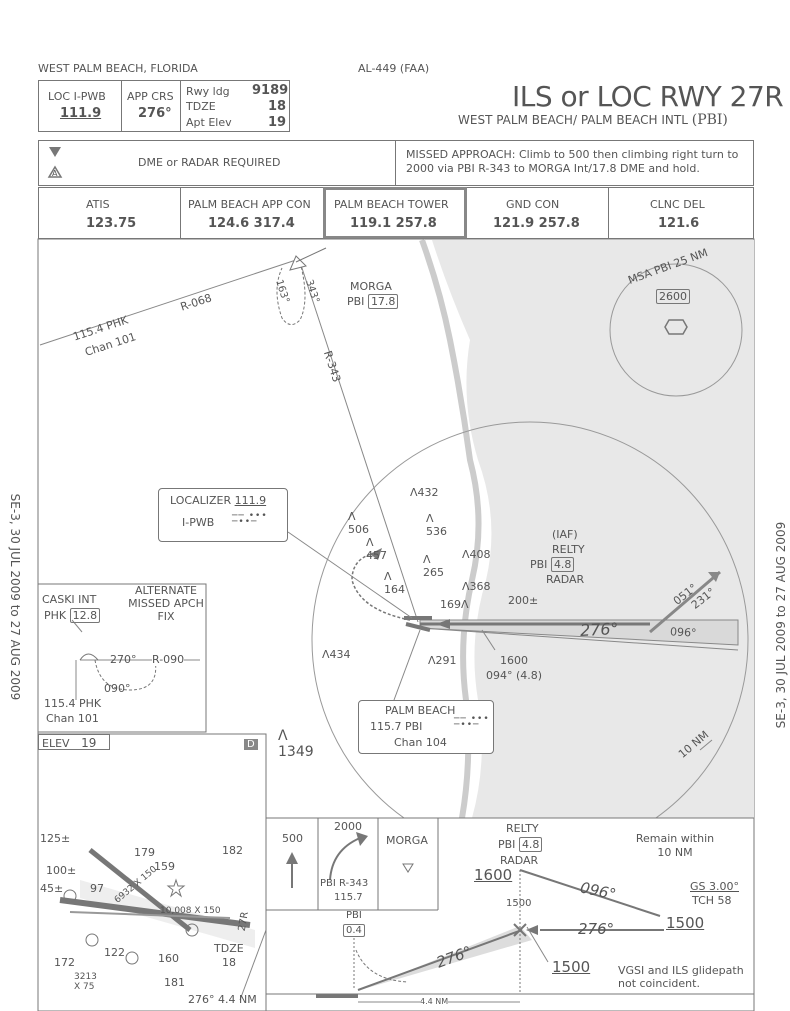 This screenshot has width=790, height=1011. Describe the element at coordinates (562, 564) in the screenshot. I see `relty-dme-value: 4.8` at that location.